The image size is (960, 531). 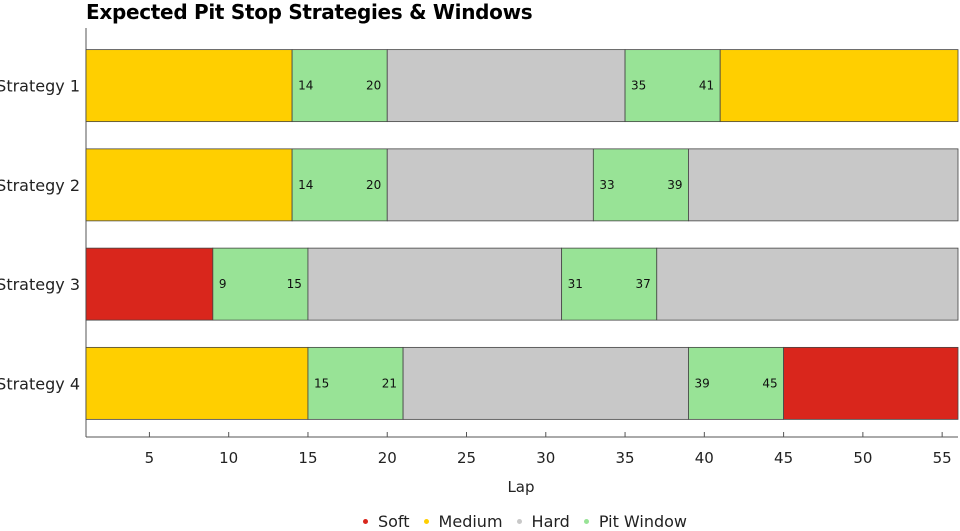 I want to click on x-tick-label: 20, so click(x=387, y=458).